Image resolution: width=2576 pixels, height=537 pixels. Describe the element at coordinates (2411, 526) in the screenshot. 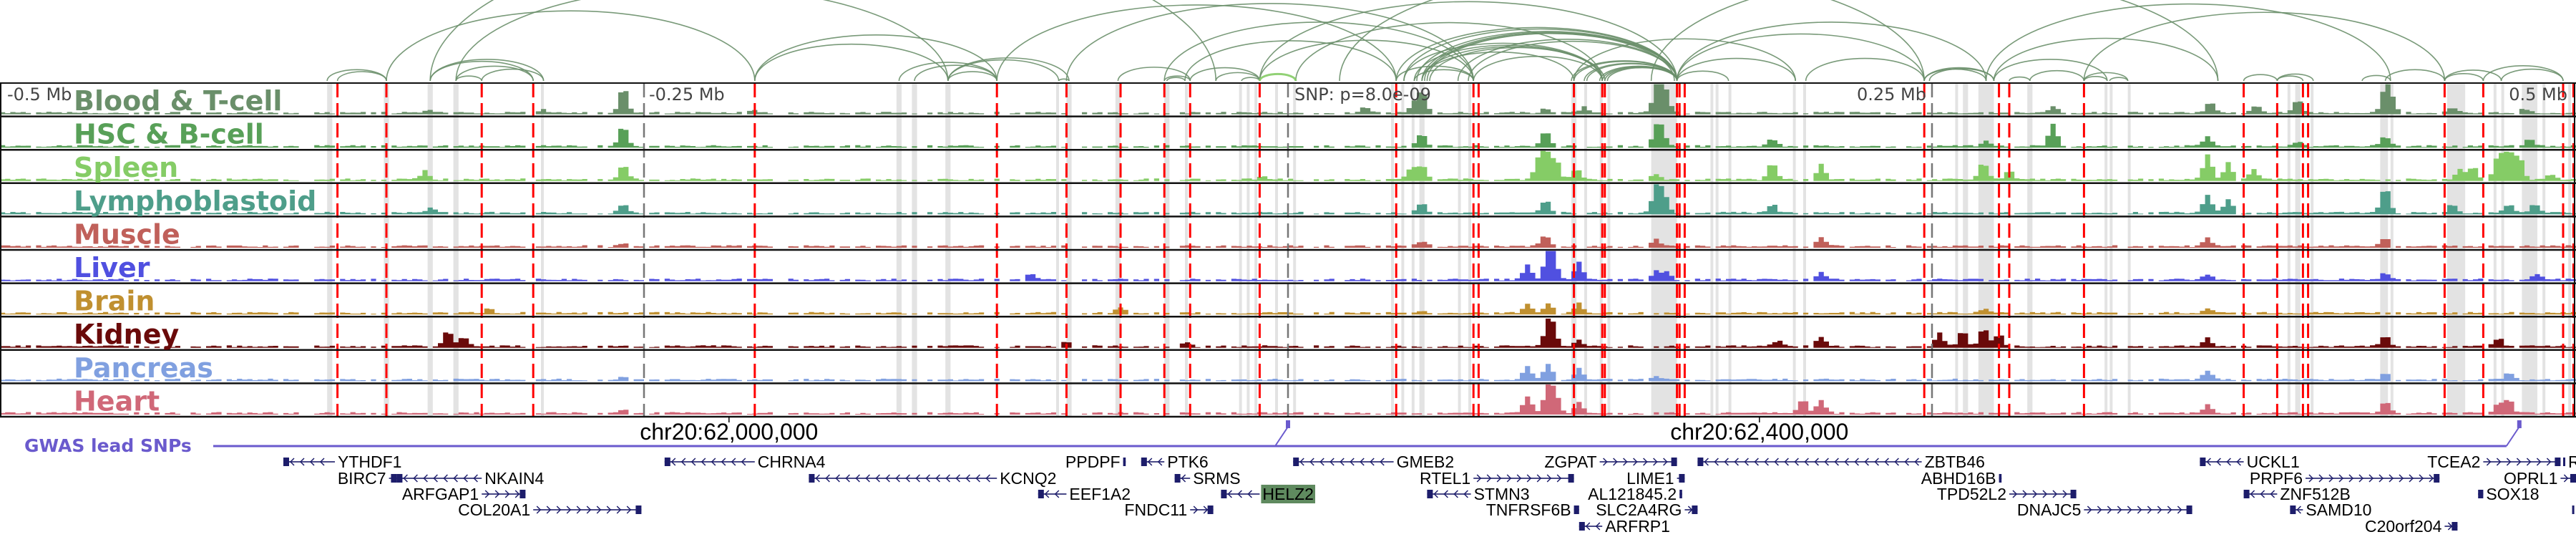

I see `gene-c20orf204: C20orf204` at that location.